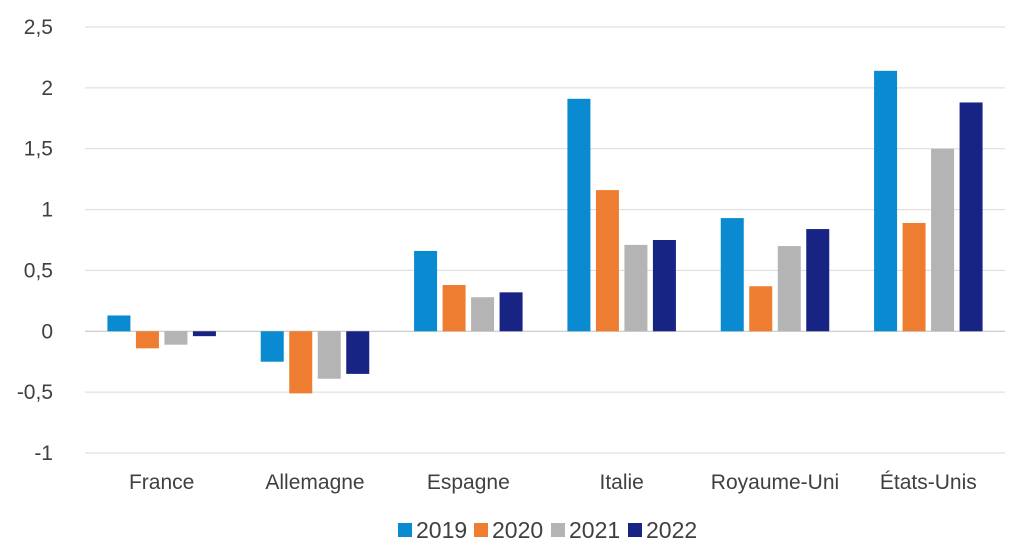 The image size is (1011, 548). What do you see at coordinates (441, 530) in the screenshot?
I see `legend-label: 2019` at bounding box center [441, 530].